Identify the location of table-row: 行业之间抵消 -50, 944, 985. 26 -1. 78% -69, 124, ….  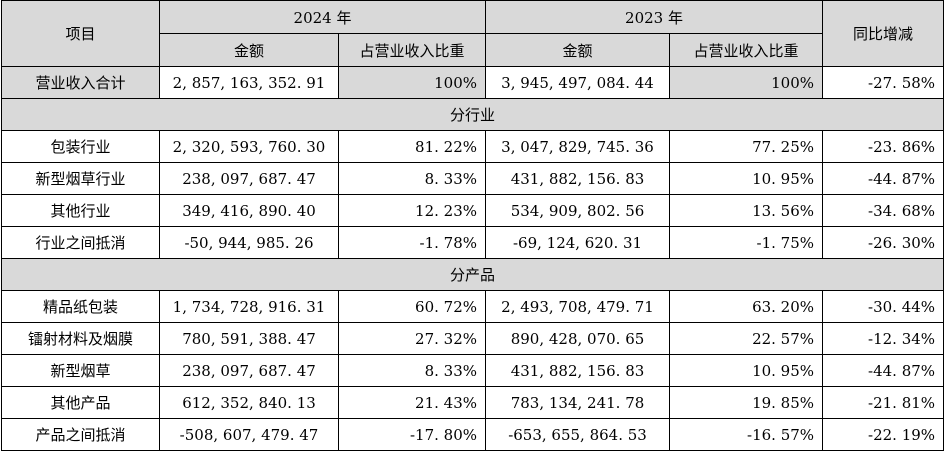
(472, 242).